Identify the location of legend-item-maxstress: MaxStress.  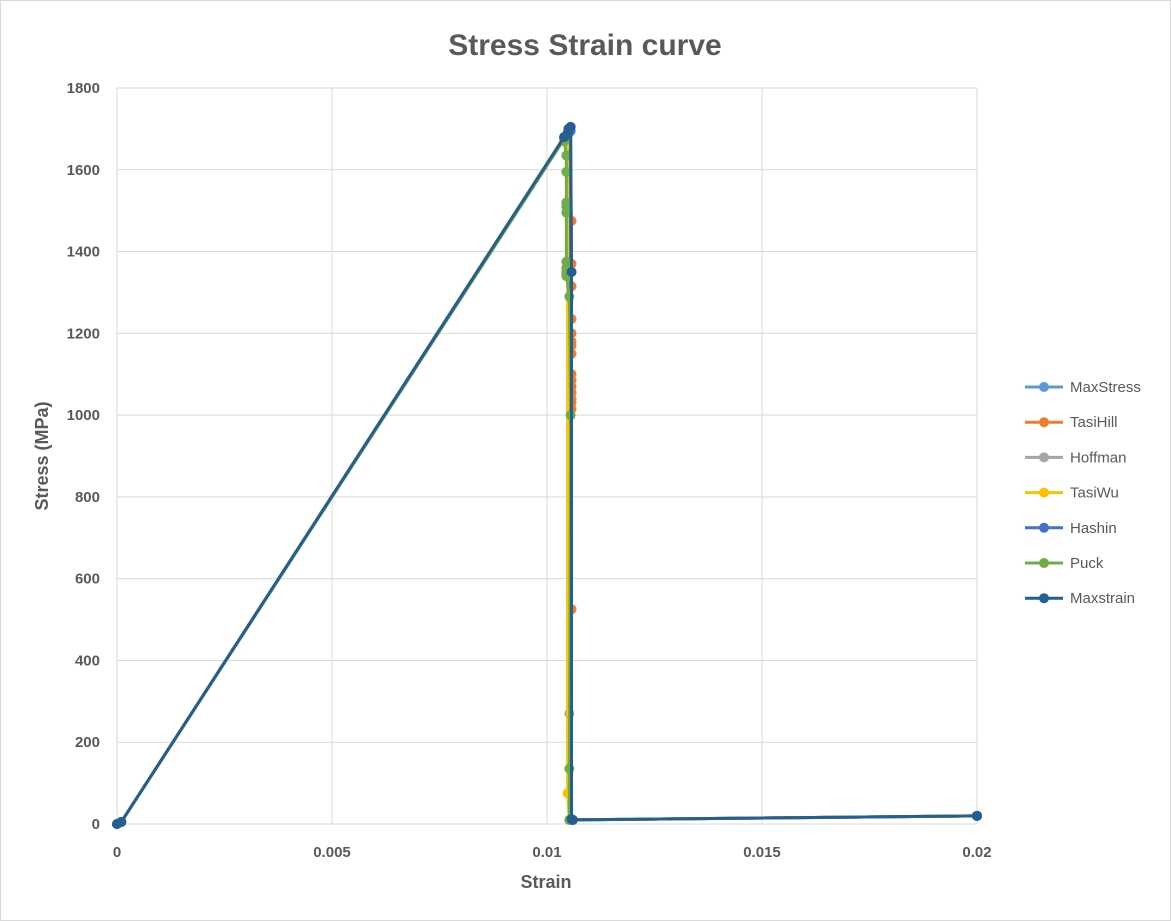
(1083, 387).